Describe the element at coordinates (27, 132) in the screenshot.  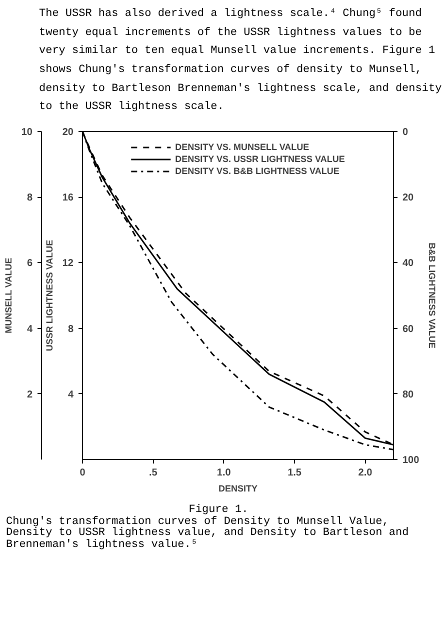
I see `y2-tick-label: 10` at that location.